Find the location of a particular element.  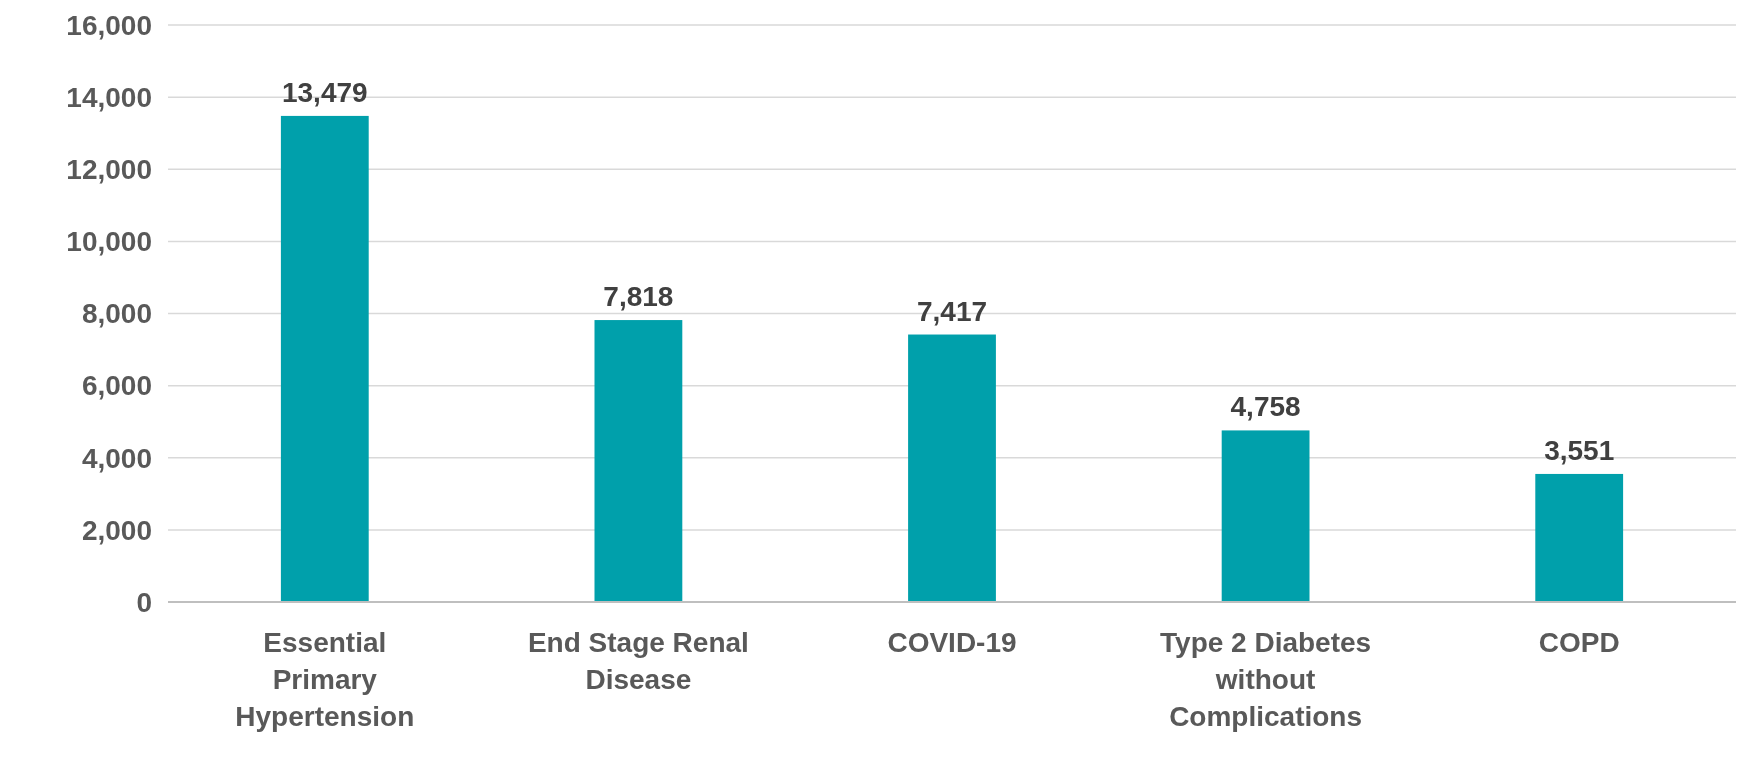

data-label: 7,818 is located at coordinates (638, 297).